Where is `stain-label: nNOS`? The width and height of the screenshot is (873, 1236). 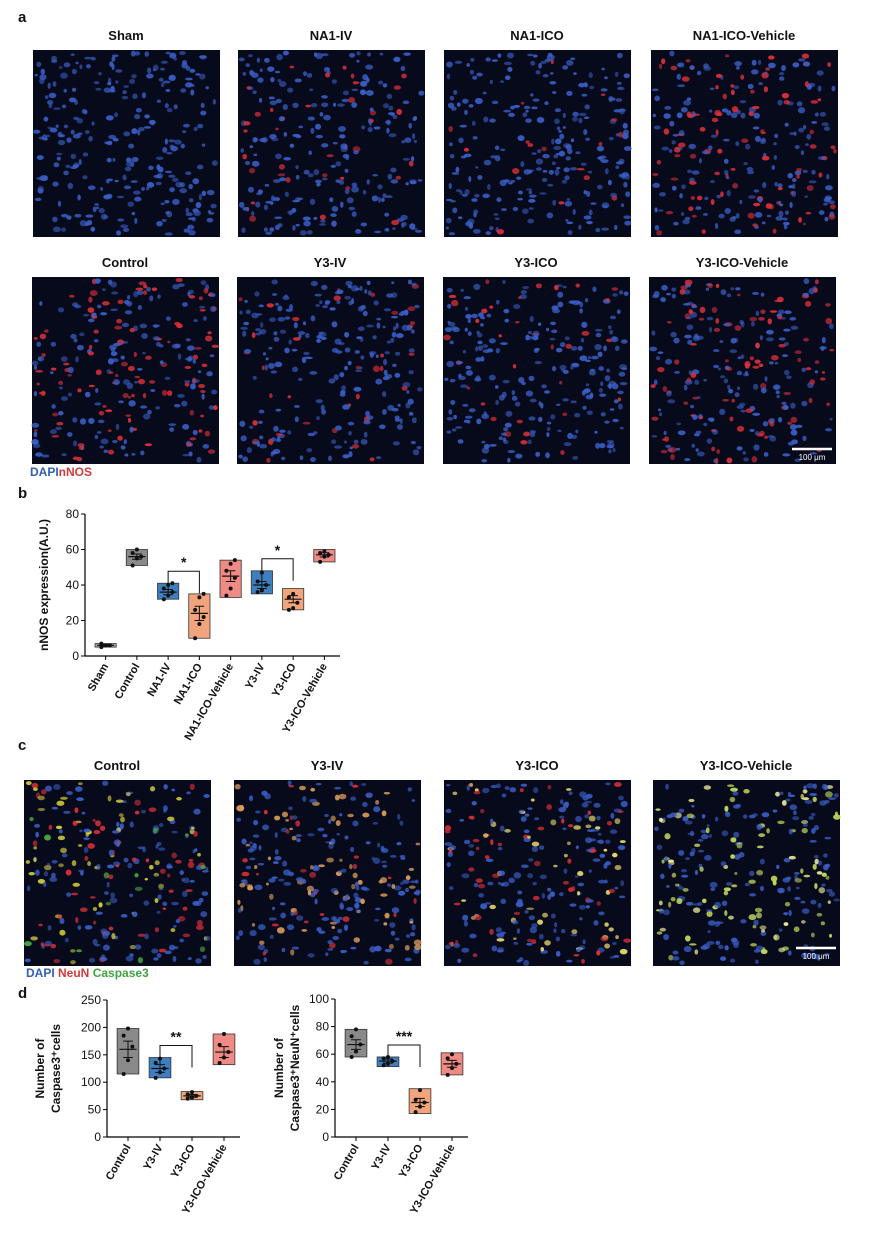
stain-label: nNOS is located at coordinates (75, 472).